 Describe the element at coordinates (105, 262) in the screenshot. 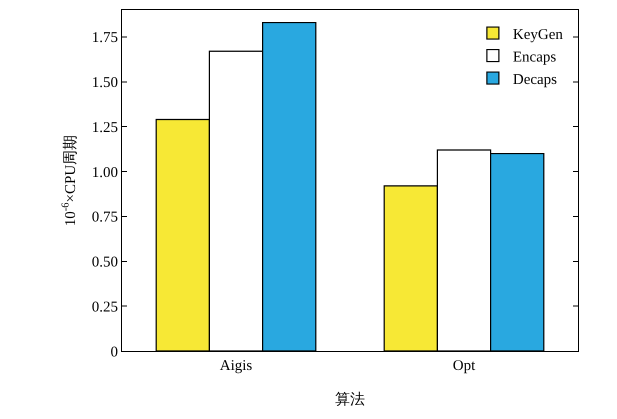

I see `y-tick-label: 0.50` at that location.